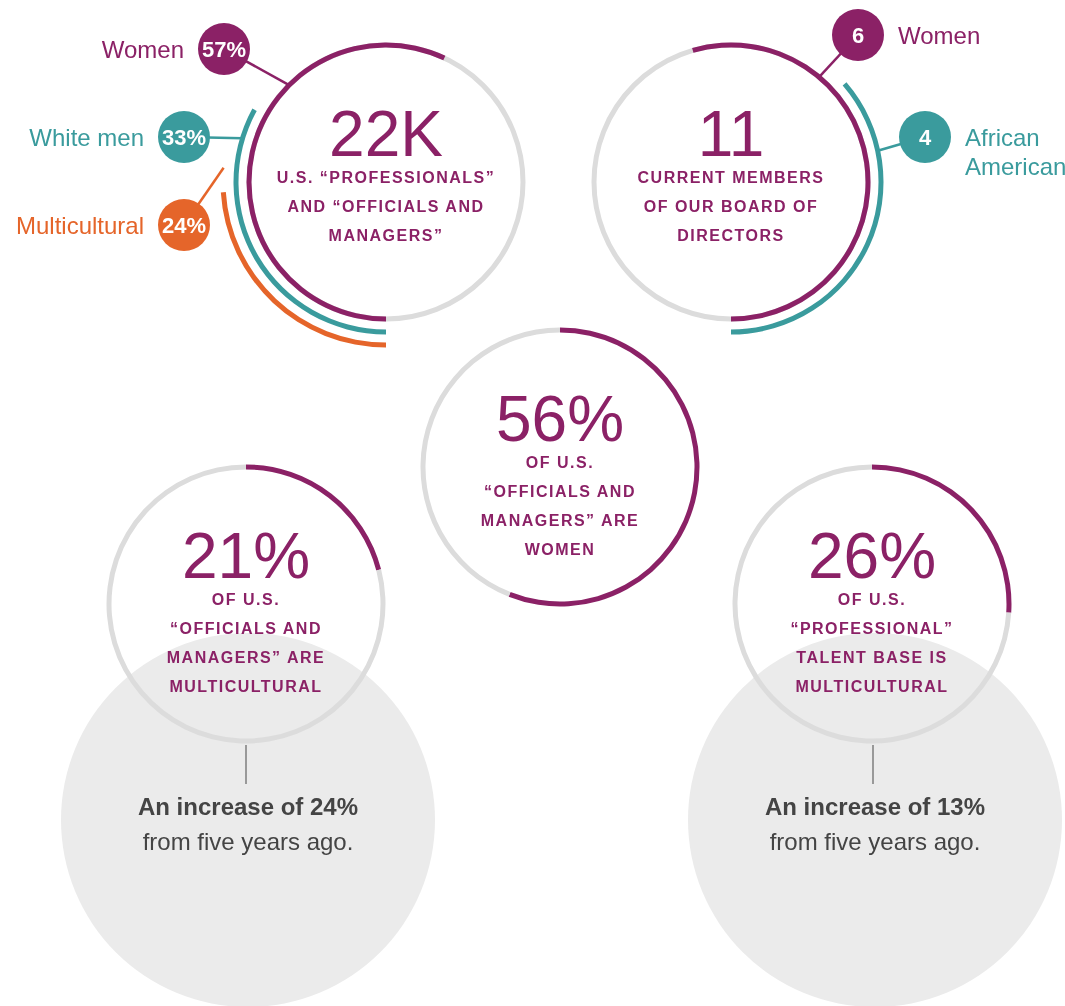 The width and height of the screenshot is (1065, 1006). Describe the element at coordinates (731, 206) in the screenshot. I see `text: CURRENT MEMBERS OF OUR BOARD OF DIRECTORS` at that location.